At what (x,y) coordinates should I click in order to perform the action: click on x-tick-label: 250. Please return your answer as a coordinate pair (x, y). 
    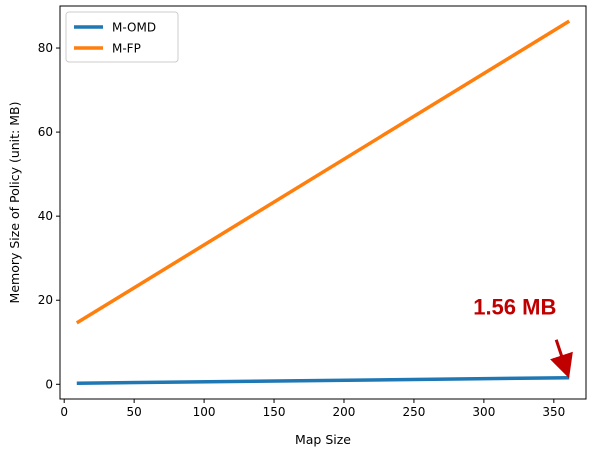
    Looking at the image, I should click on (413, 412).